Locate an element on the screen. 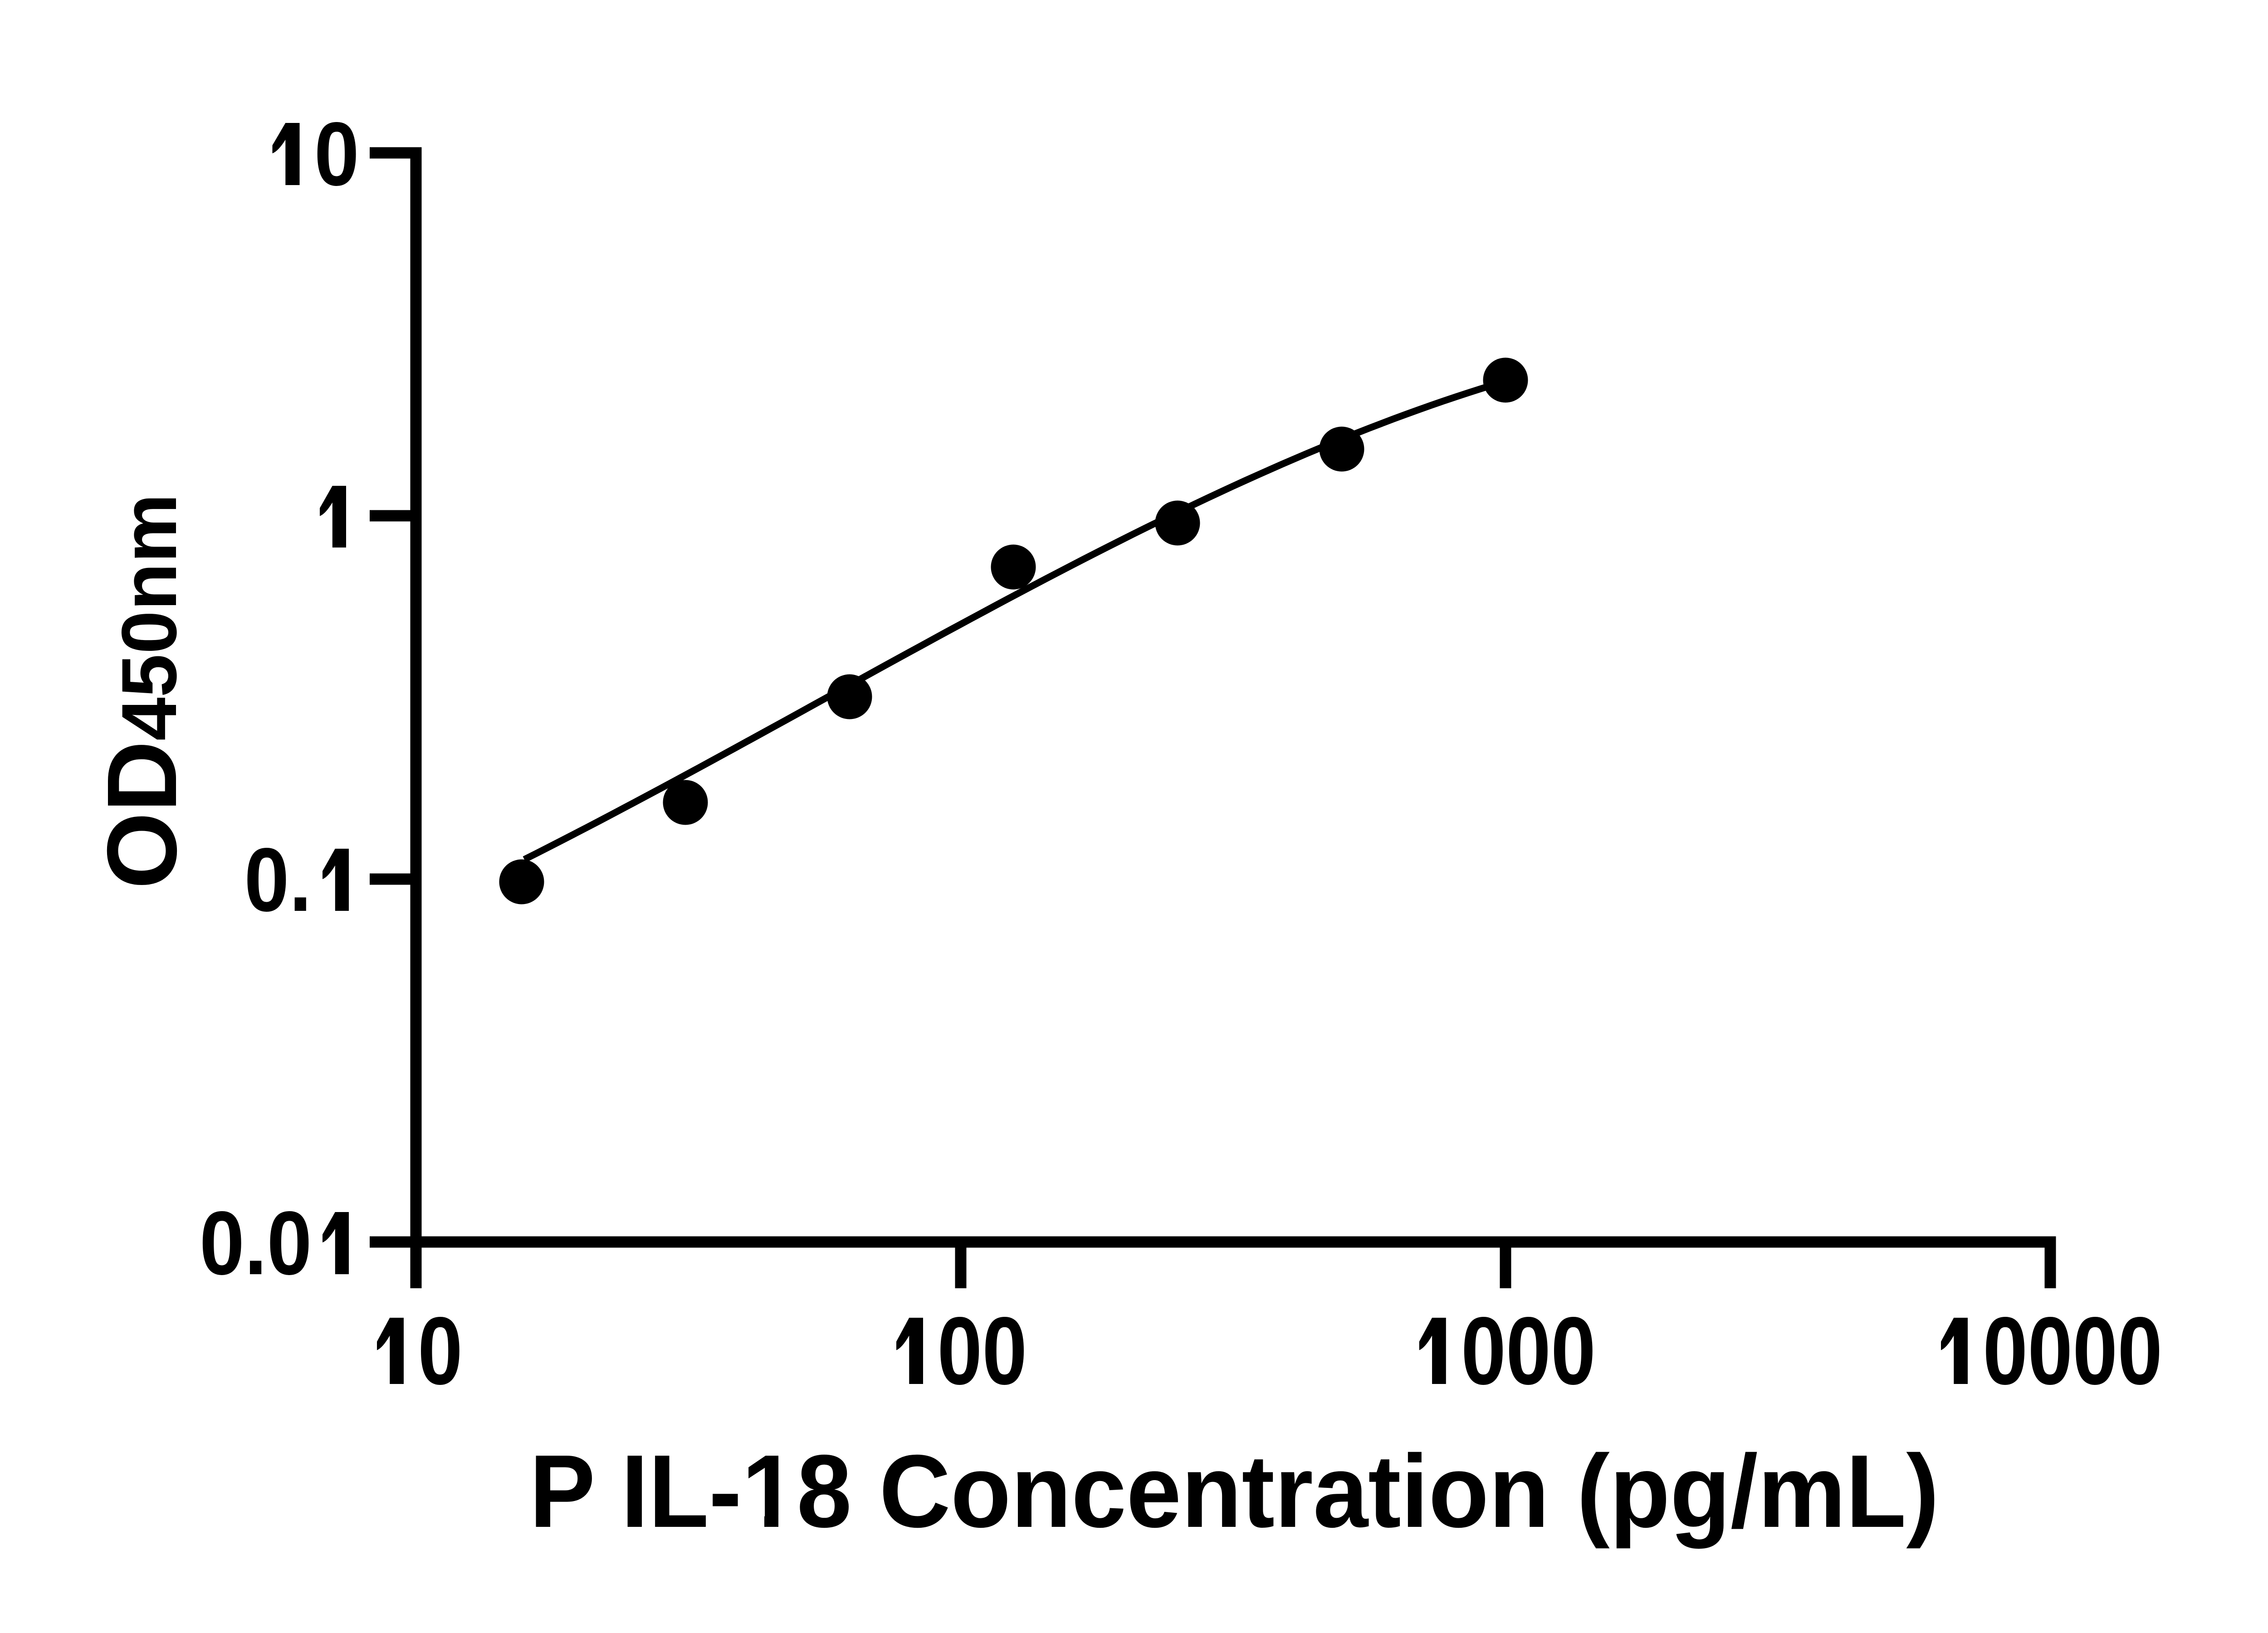  svg-text: 000 is located at coordinates (1528, 1350).